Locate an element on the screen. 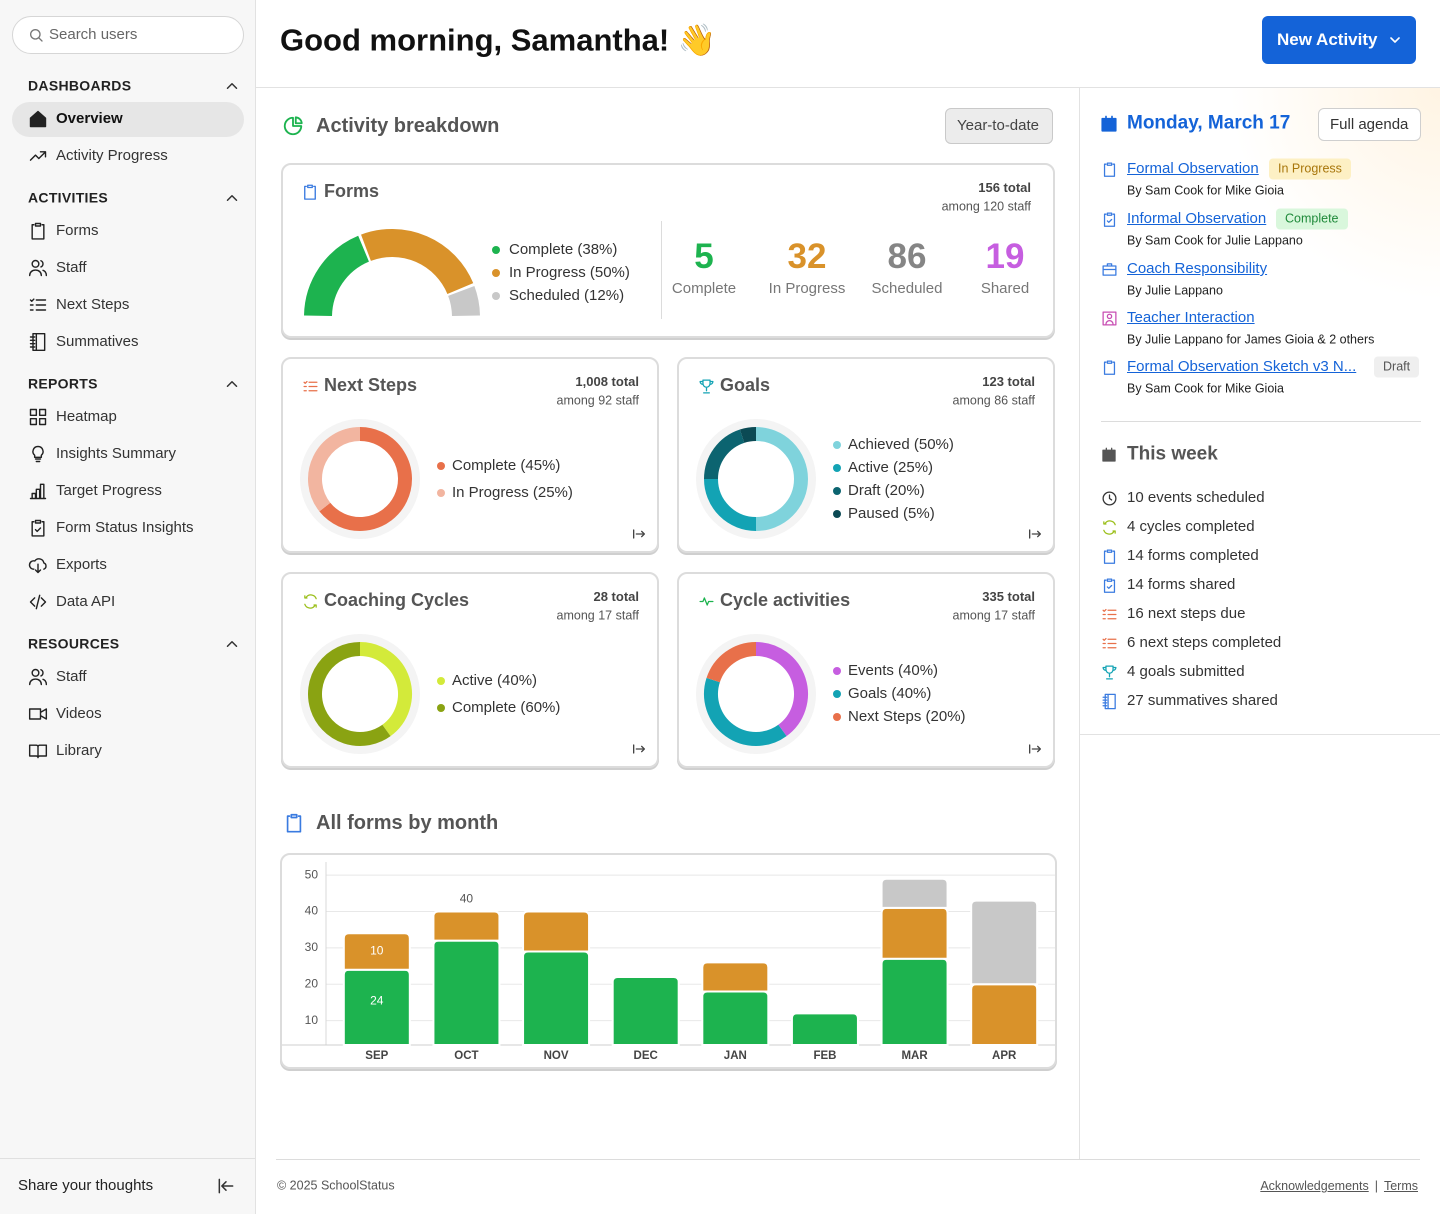  divider is located at coordinates (1261, 421).